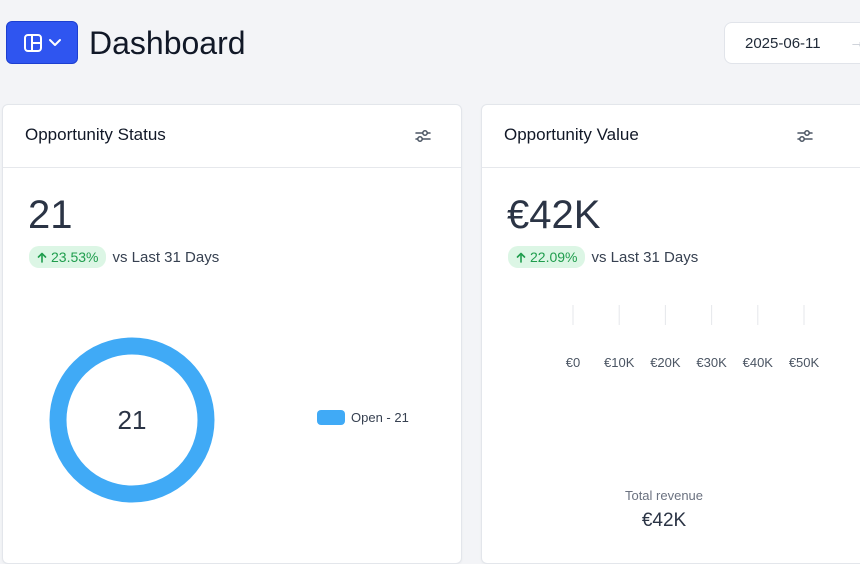 The width and height of the screenshot is (860, 564). What do you see at coordinates (32, 42) in the screenshot?
I see `layout-grid-icon` at bounding box center [32, 42].